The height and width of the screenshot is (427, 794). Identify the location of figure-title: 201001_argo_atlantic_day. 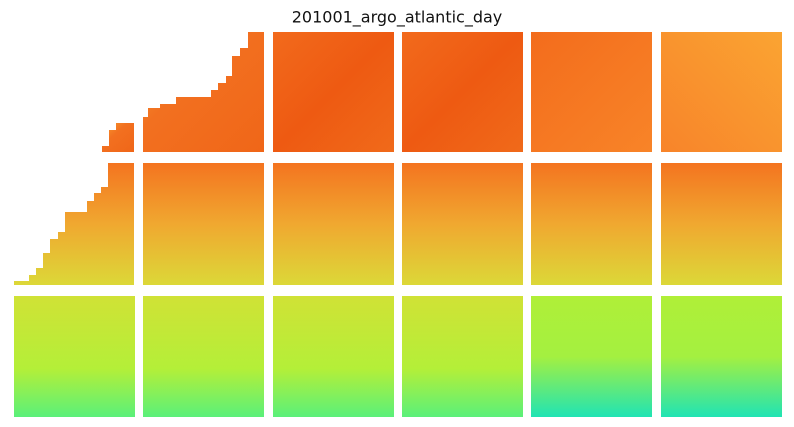
(397, 18).